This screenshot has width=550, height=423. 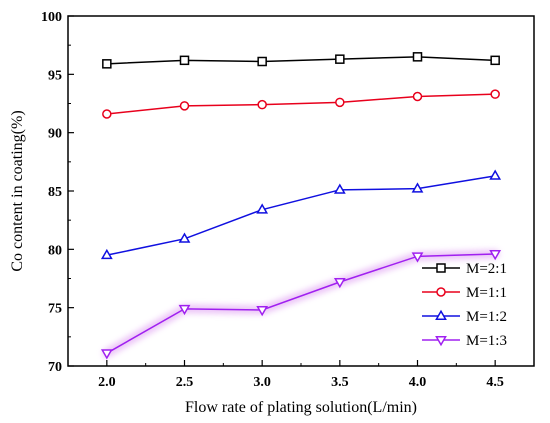 What do you see at coordinates (340, 382) in the screenshot?
I see `x-tick-label: 3.5` at bounding box center [340, 382].